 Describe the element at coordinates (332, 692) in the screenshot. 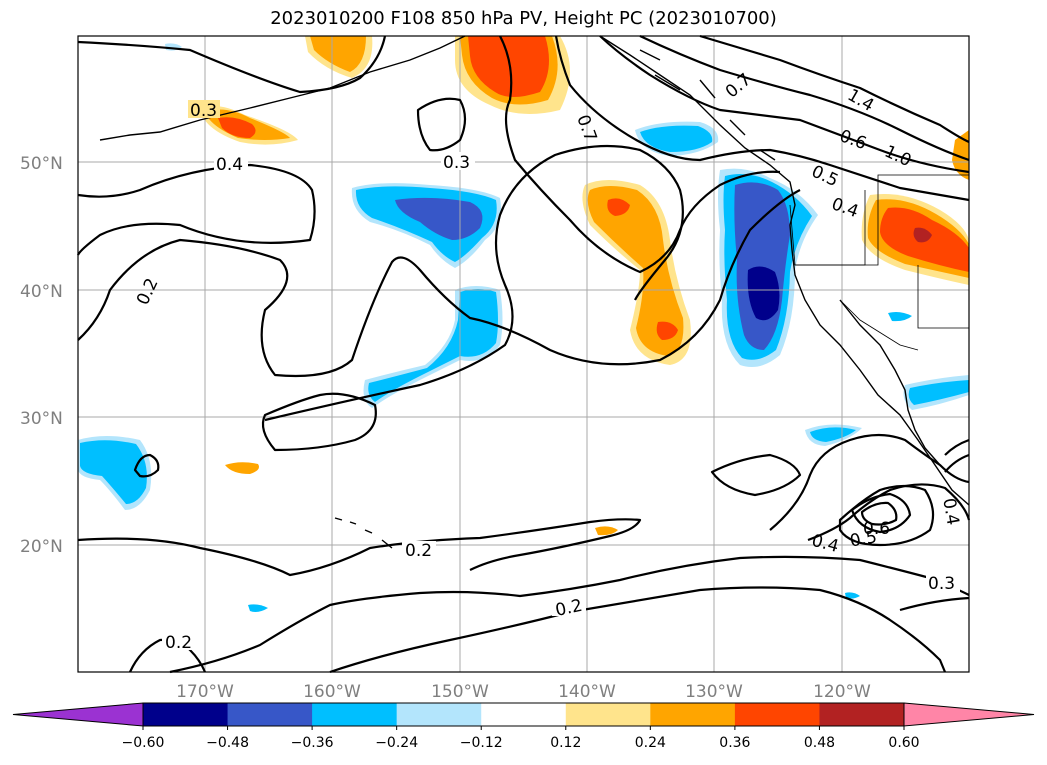

I see `lon-label-160w: 160°W` at that location.